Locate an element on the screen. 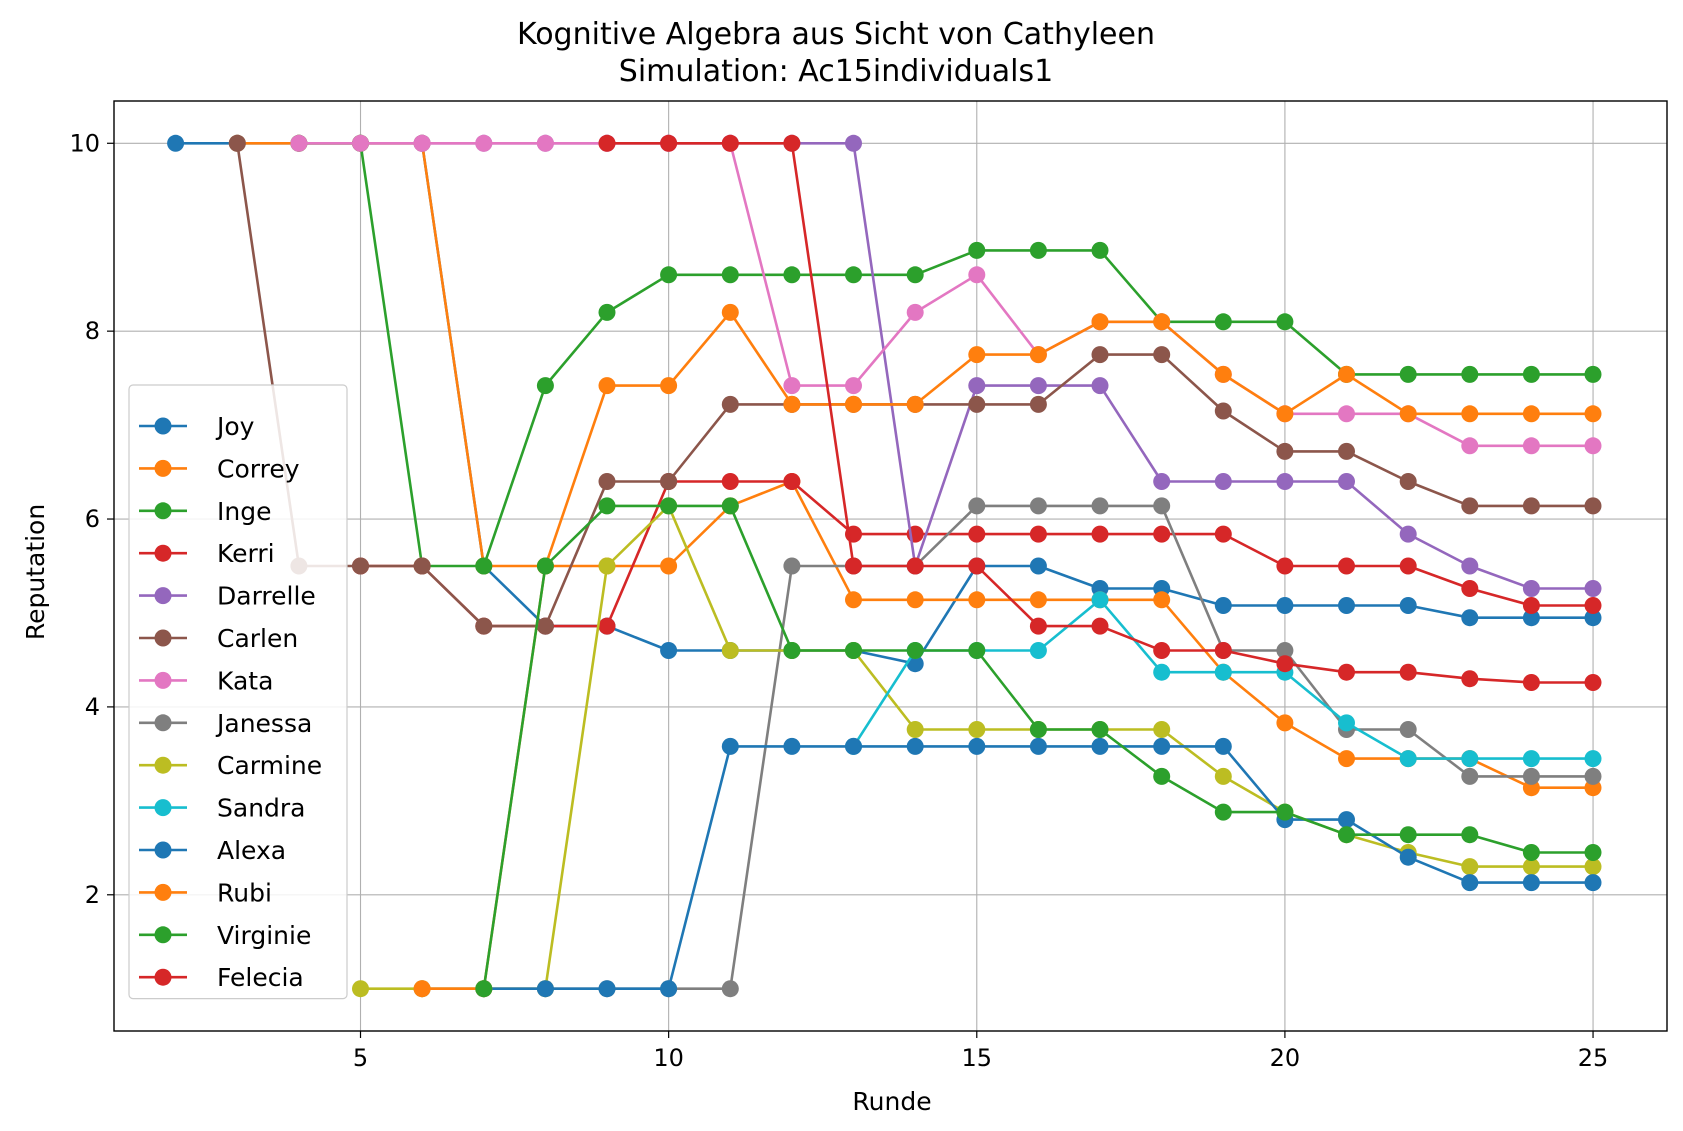 The image size is (1683, 1131). legend-label: Kata is located at coordinates (245, 680).